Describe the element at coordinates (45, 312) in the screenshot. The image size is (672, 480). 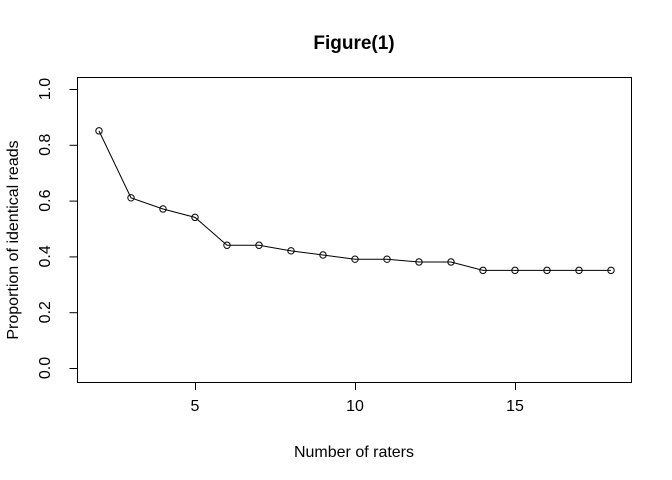
I see `y-tick-label: 0.2` at that location.